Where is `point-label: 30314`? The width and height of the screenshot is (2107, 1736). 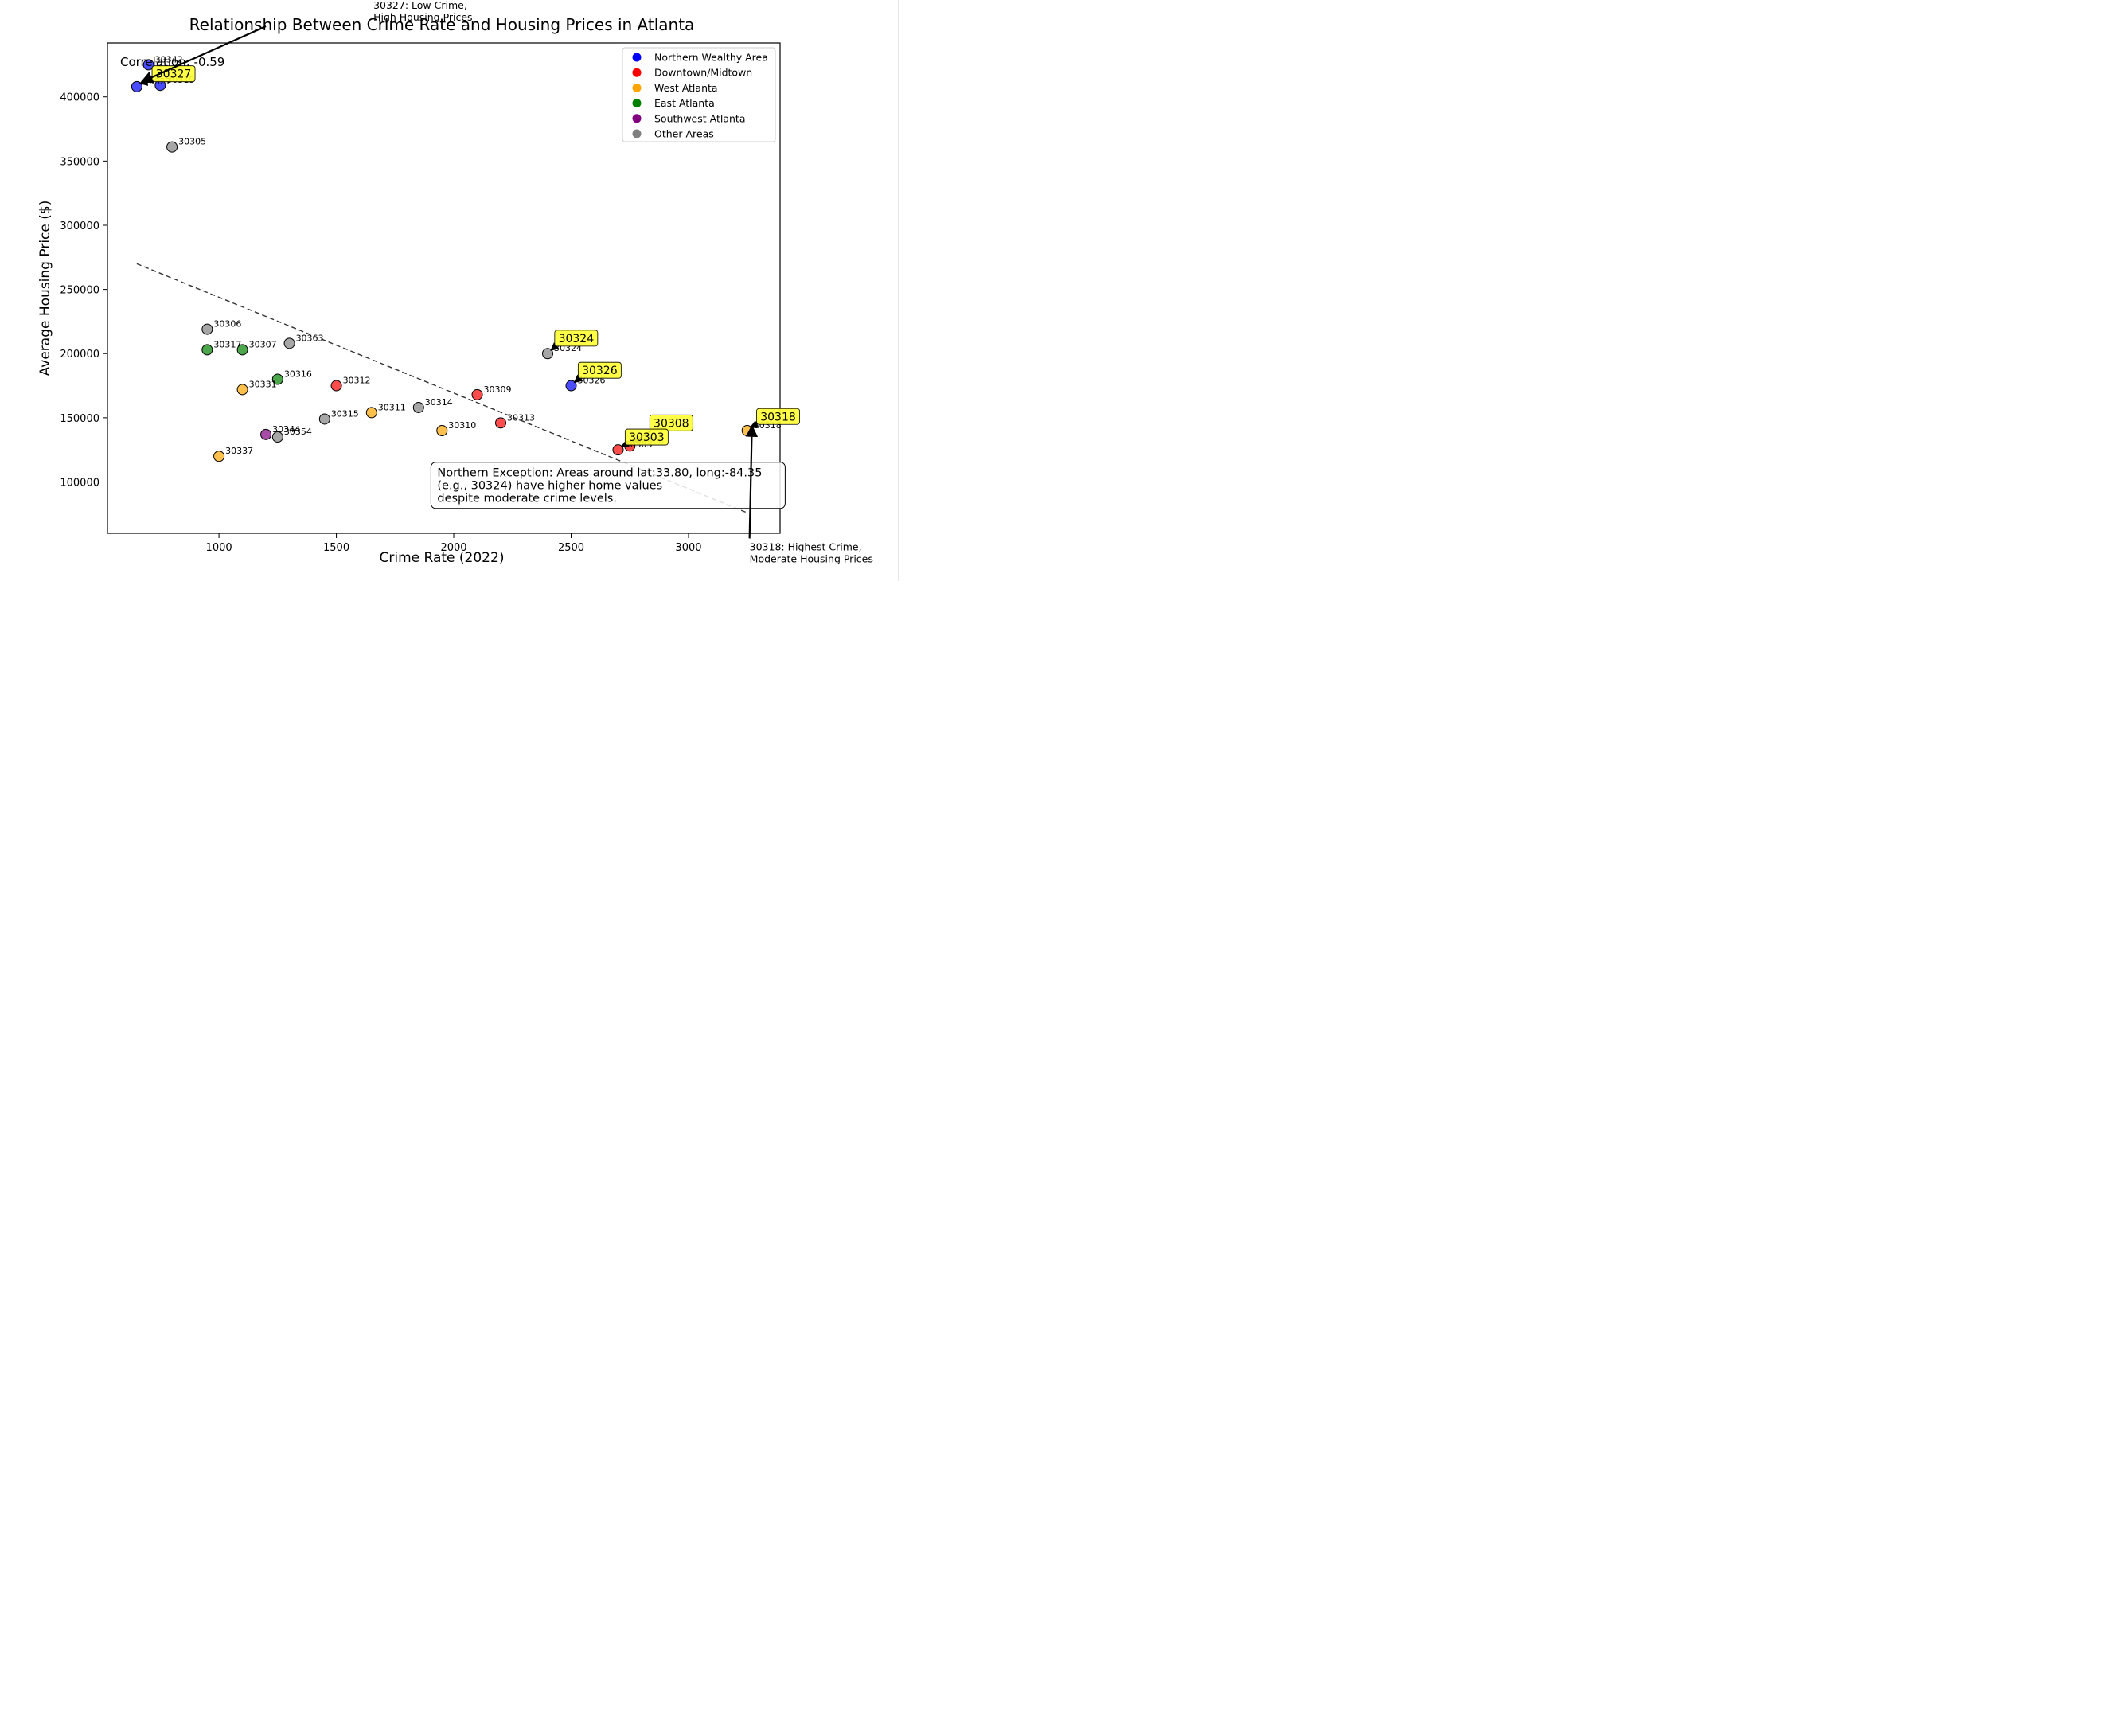 point-label: 30314 is located at coordinates (439, 402).